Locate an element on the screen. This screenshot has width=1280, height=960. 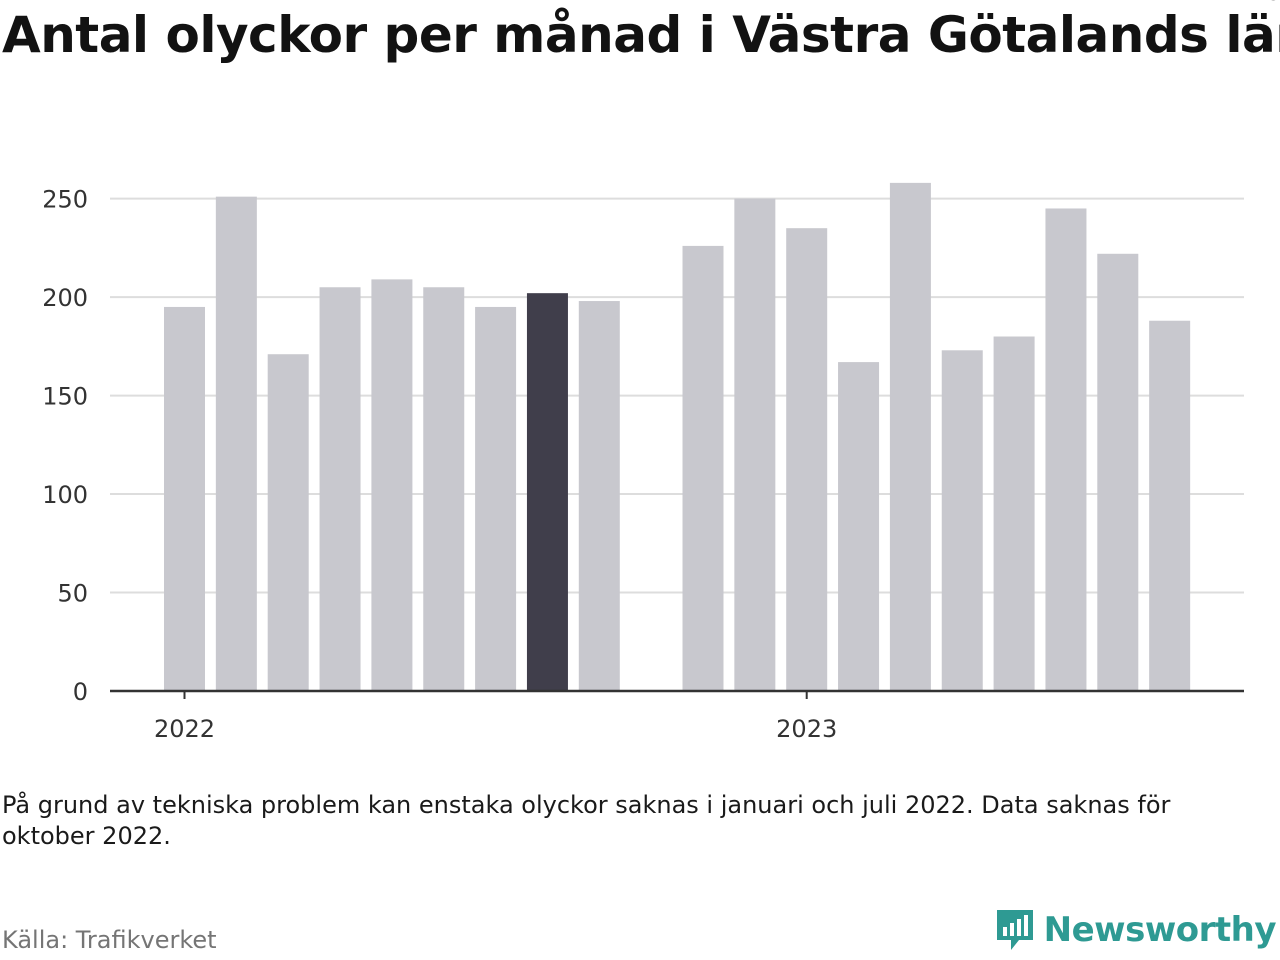
y-tick-label: 50 is located at coordinates (72, 594).